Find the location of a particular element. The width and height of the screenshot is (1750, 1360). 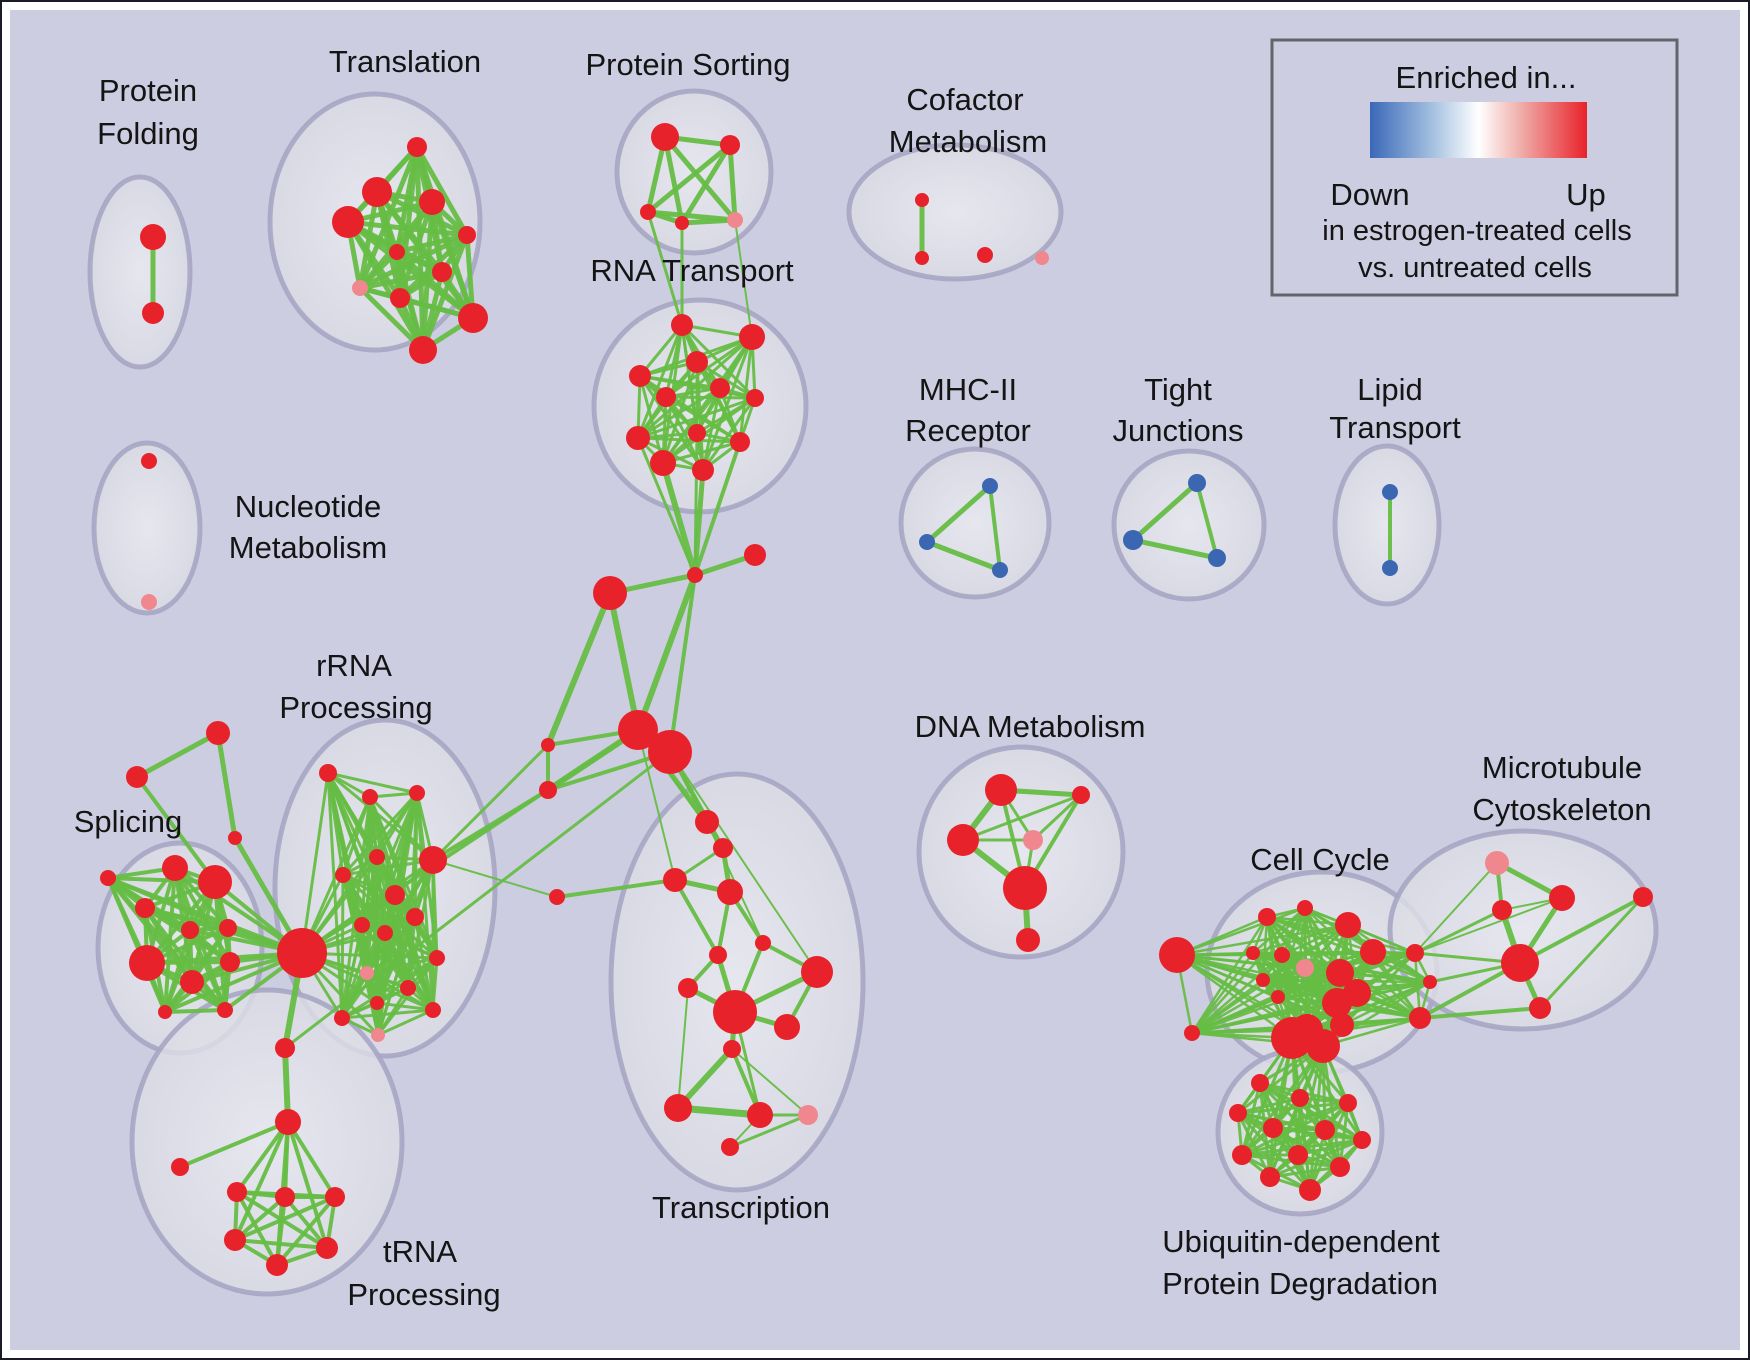

legend-gradient-bar is located at coordinates (1478, 130).